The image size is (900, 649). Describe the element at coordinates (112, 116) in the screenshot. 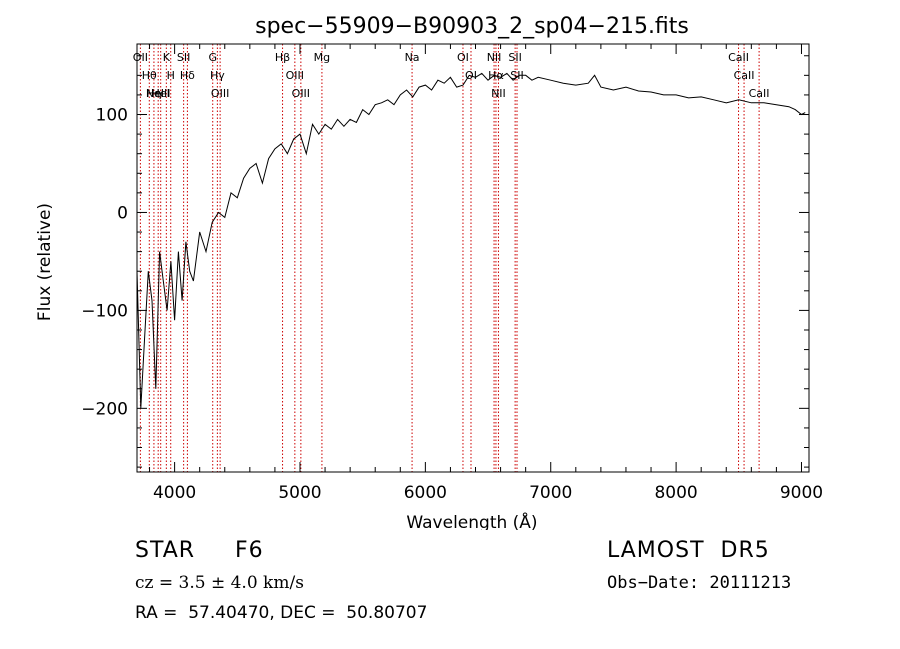

I see `y-tick-label: 100` at that location.